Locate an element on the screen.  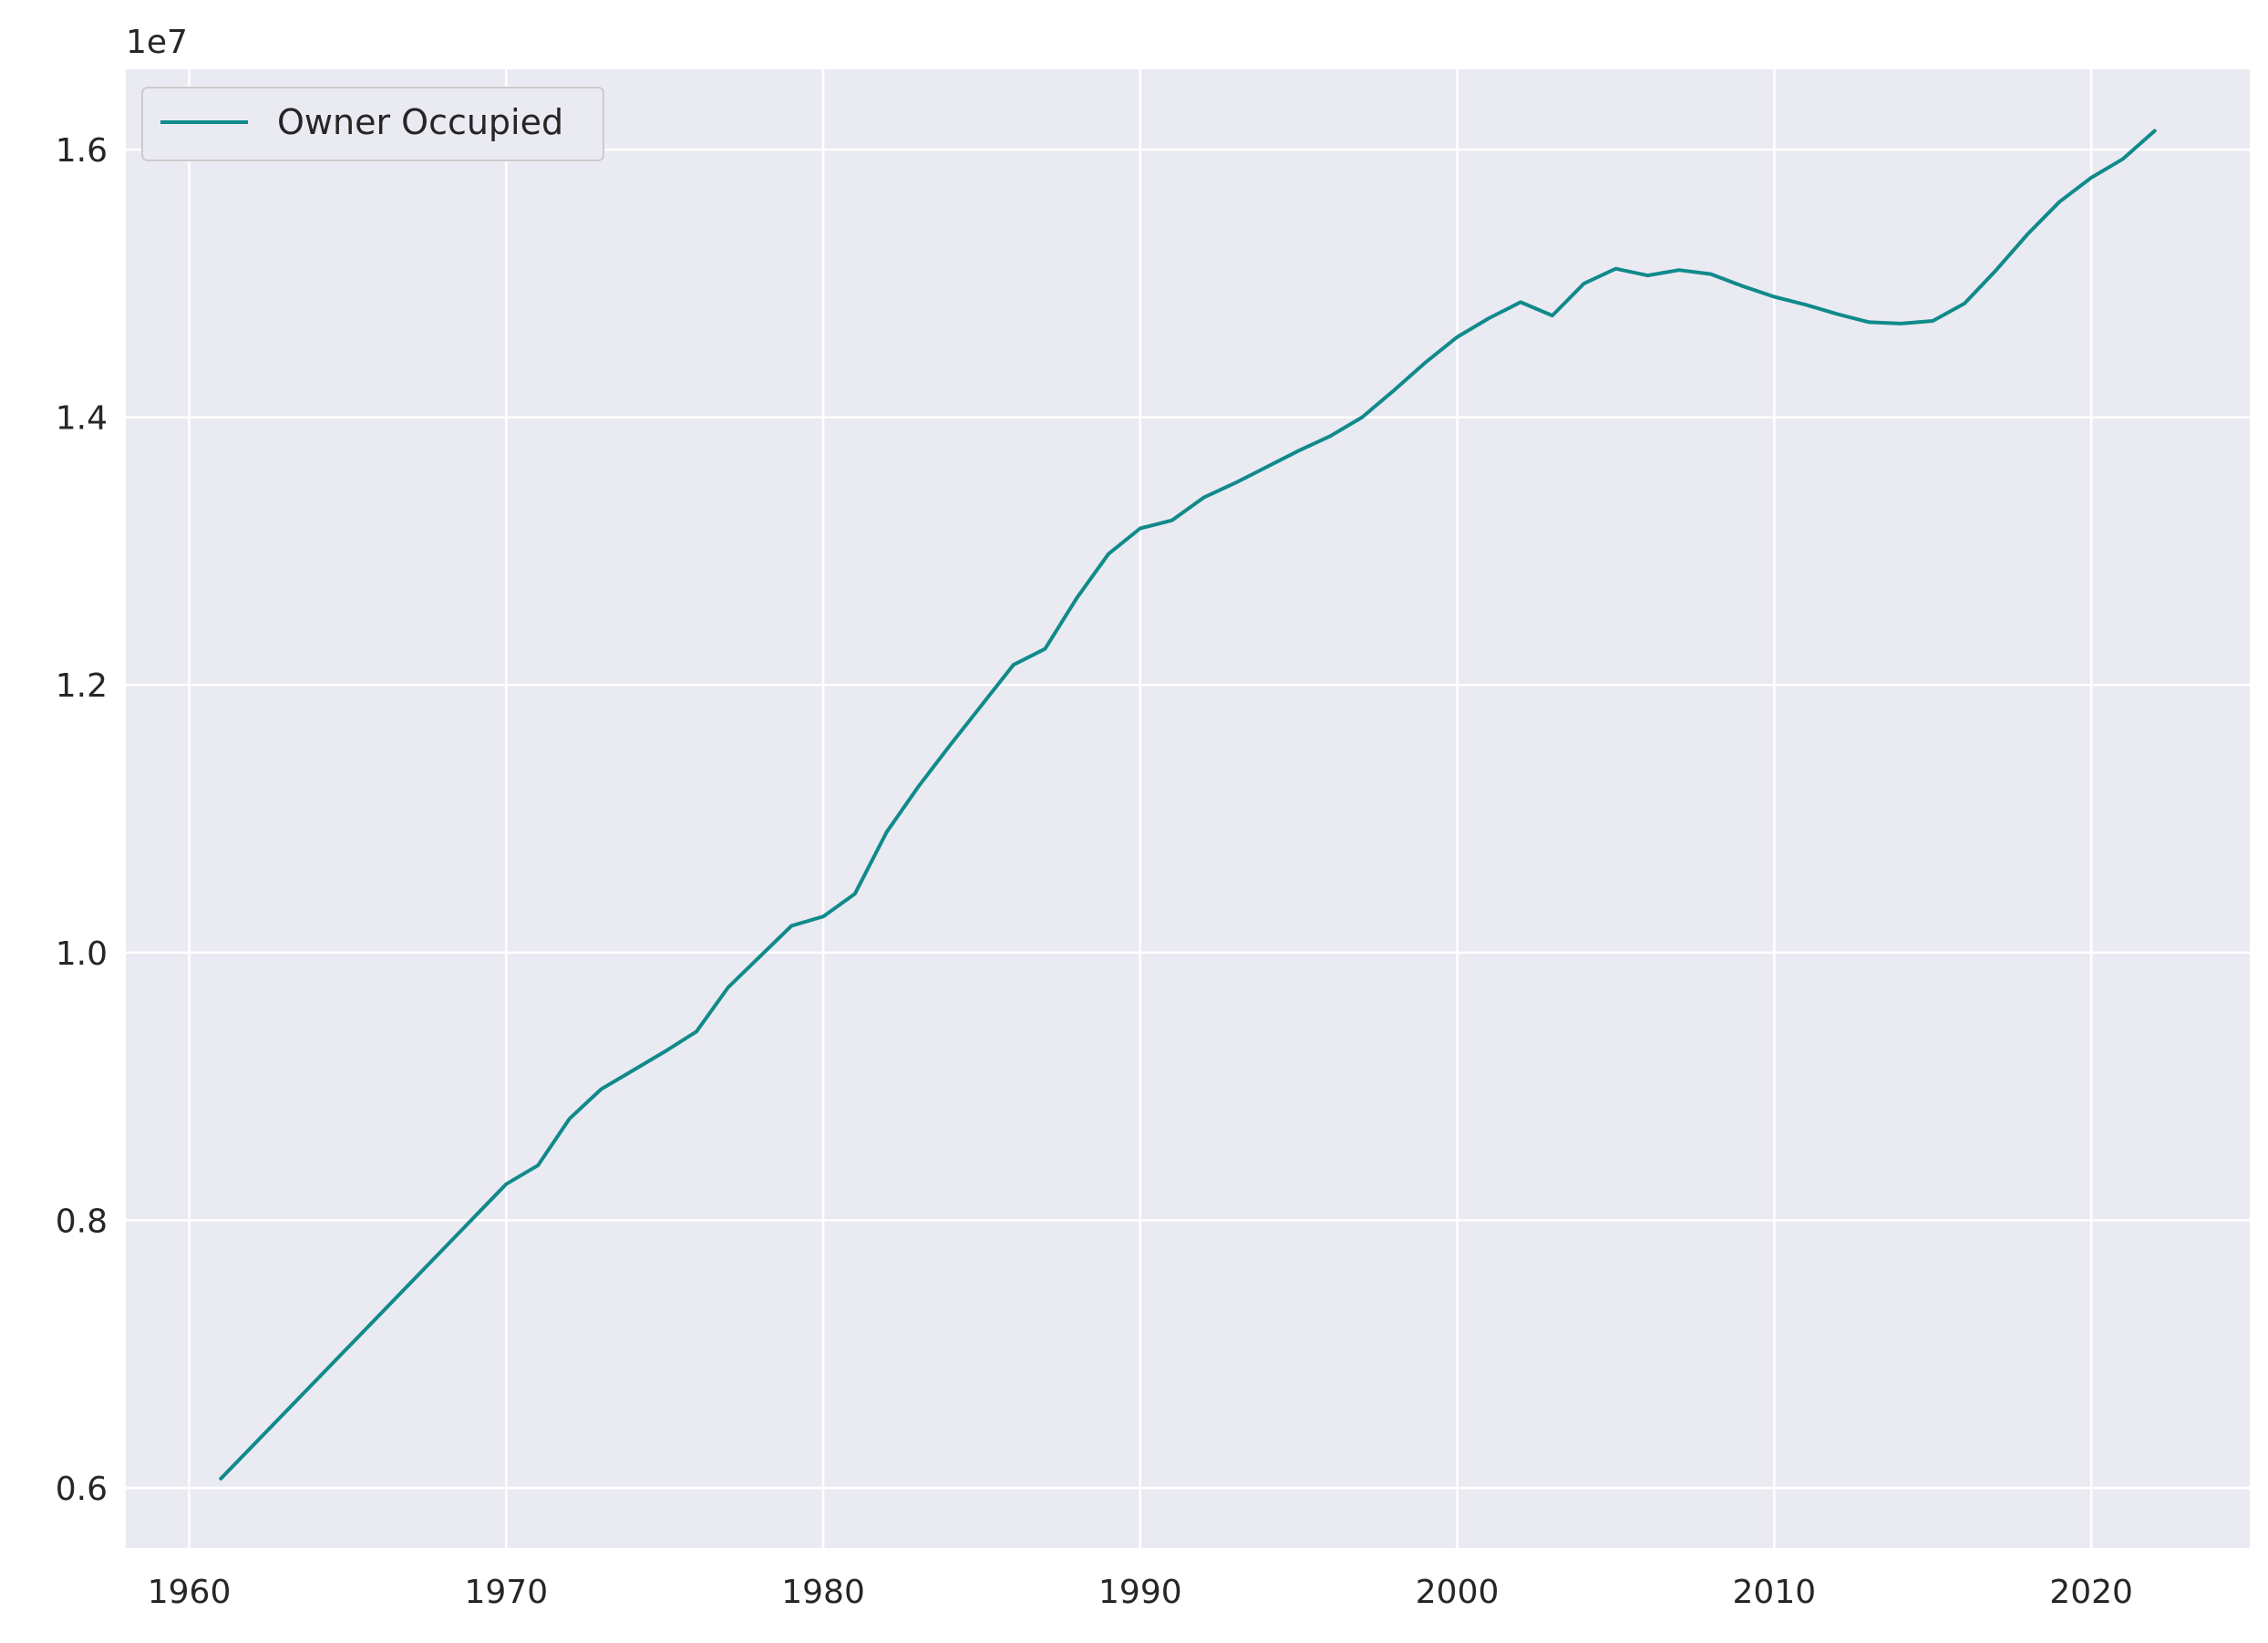
y-axis-offset-label: 1e7 is located at coordinates (157, 42).